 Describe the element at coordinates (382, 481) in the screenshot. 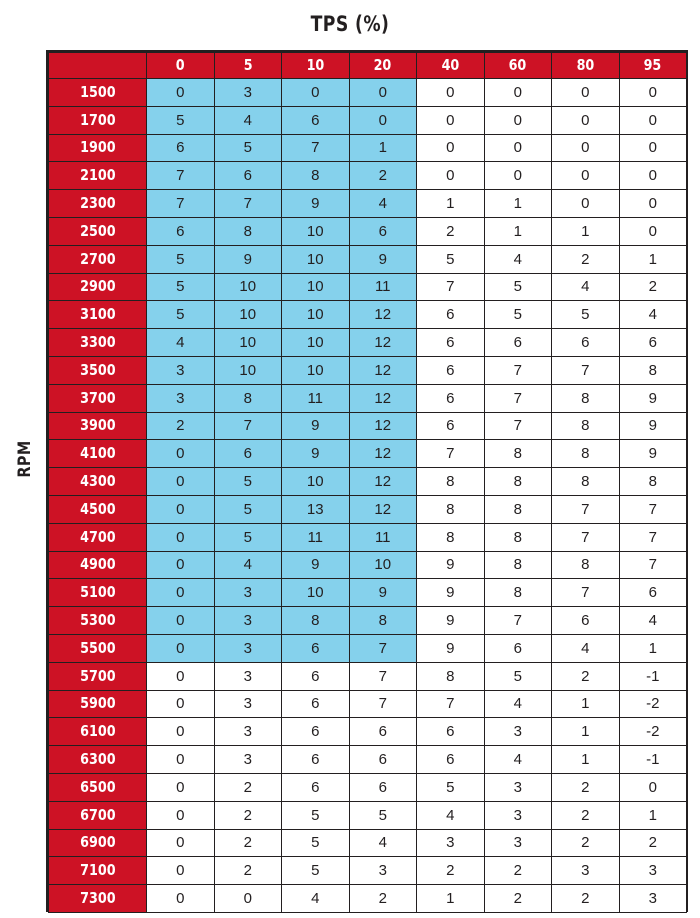

I see `cell-rpm-4300-tps-20: 12` at that location.